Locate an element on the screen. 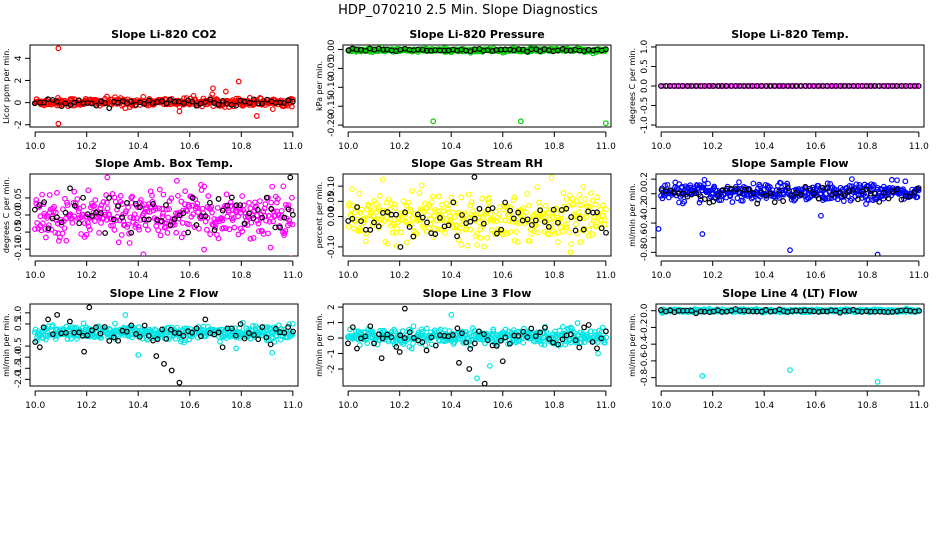 The width and height of the screenshot is (936, 544). y-tick-label: -0.10 is located at coordinates (332, 247).